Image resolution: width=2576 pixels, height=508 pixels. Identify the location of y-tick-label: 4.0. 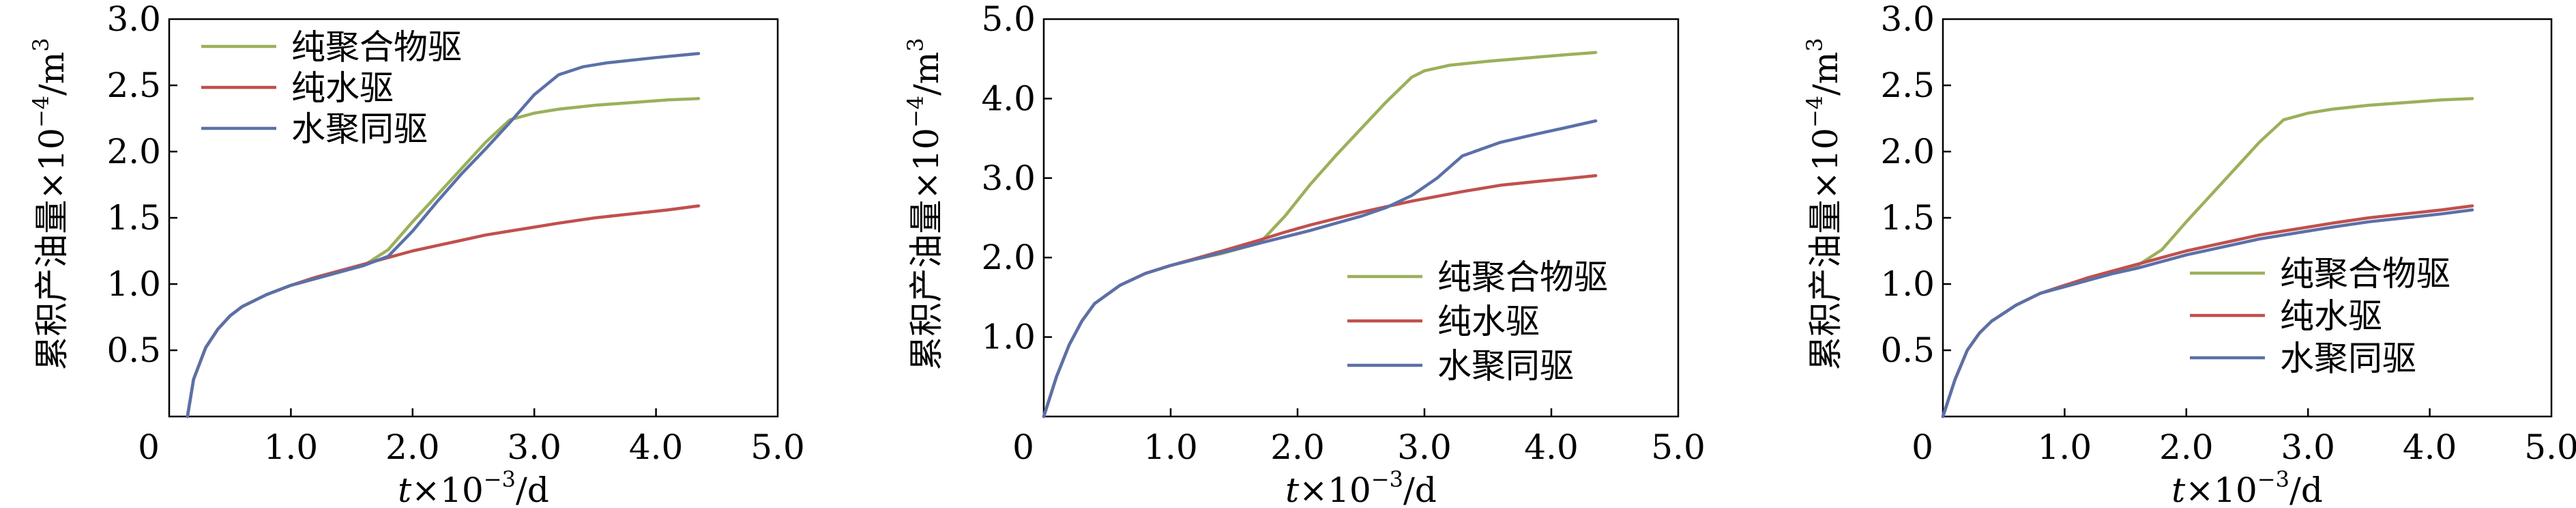
(1008, 98).